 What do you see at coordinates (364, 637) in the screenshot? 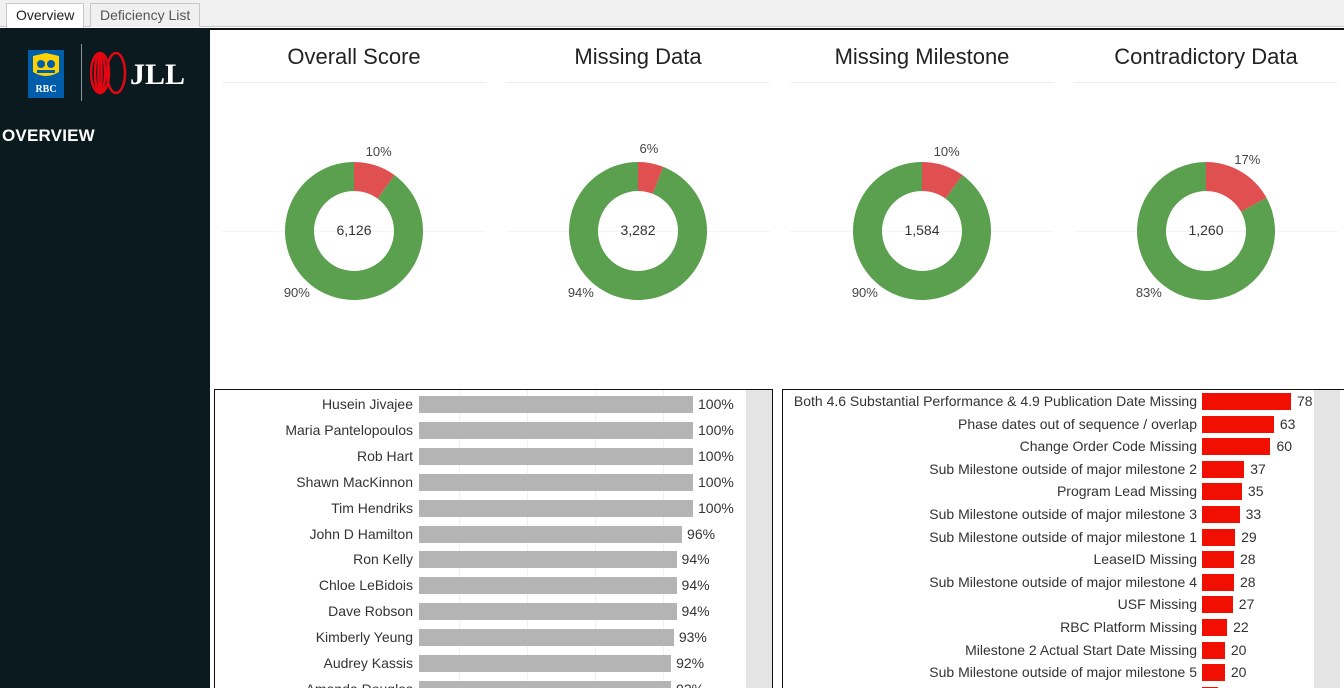
I see `person-name: Kimberly Yeung` at bounding box center [364, 637].